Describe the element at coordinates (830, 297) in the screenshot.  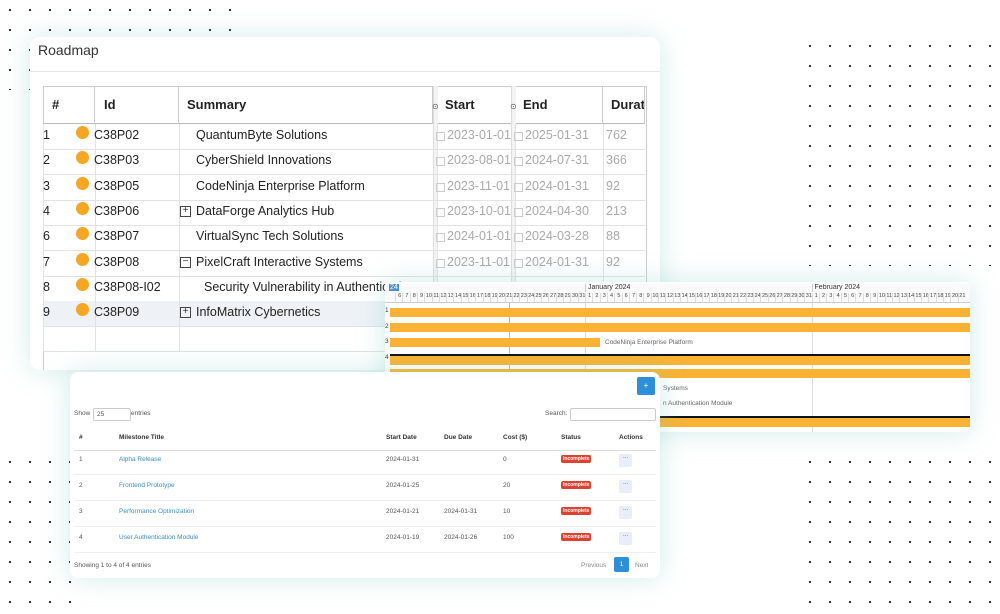
I see `day-label: 3` at that location.